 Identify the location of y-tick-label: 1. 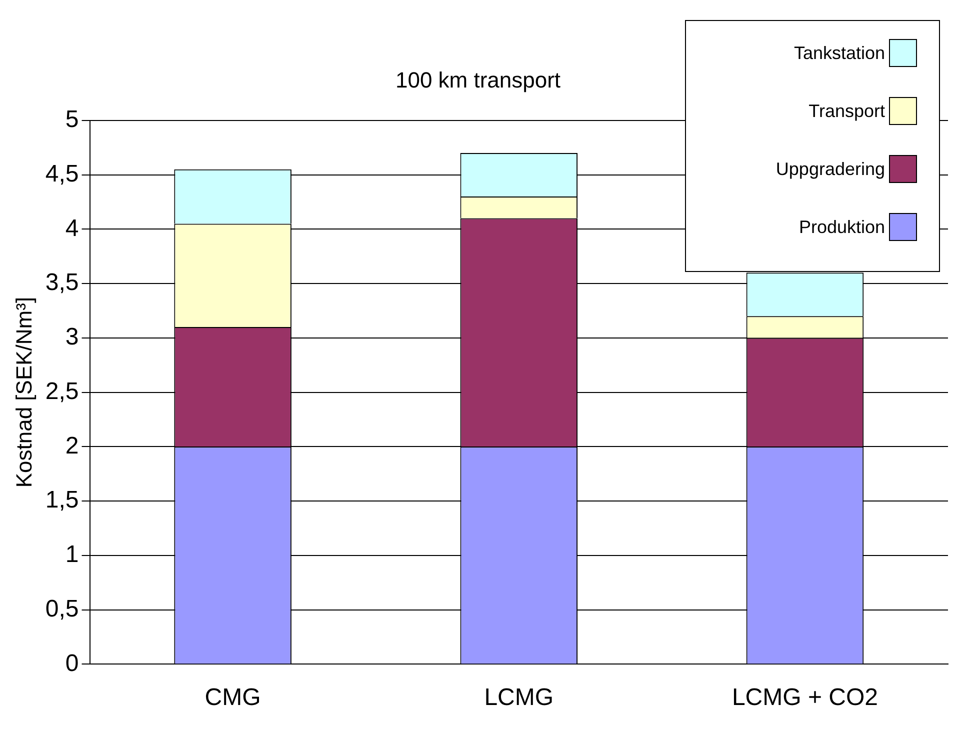
(72, 554).